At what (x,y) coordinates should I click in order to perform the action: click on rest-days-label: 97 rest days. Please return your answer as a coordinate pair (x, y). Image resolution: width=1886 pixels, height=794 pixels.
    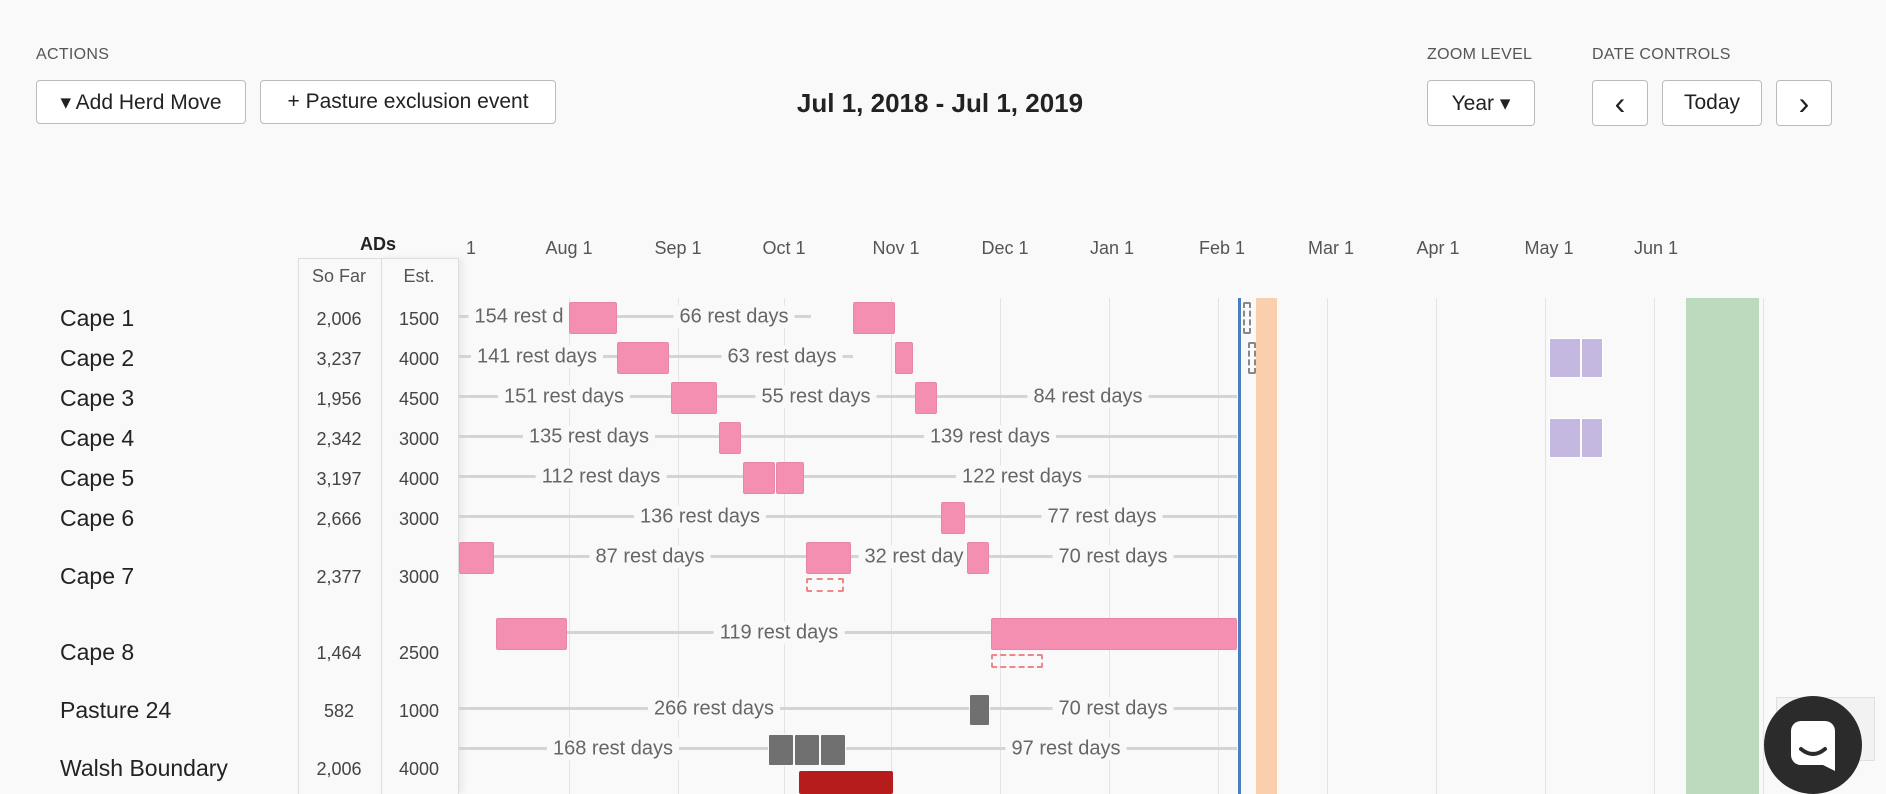
    Looking at the image, I should click on (1066, 749).